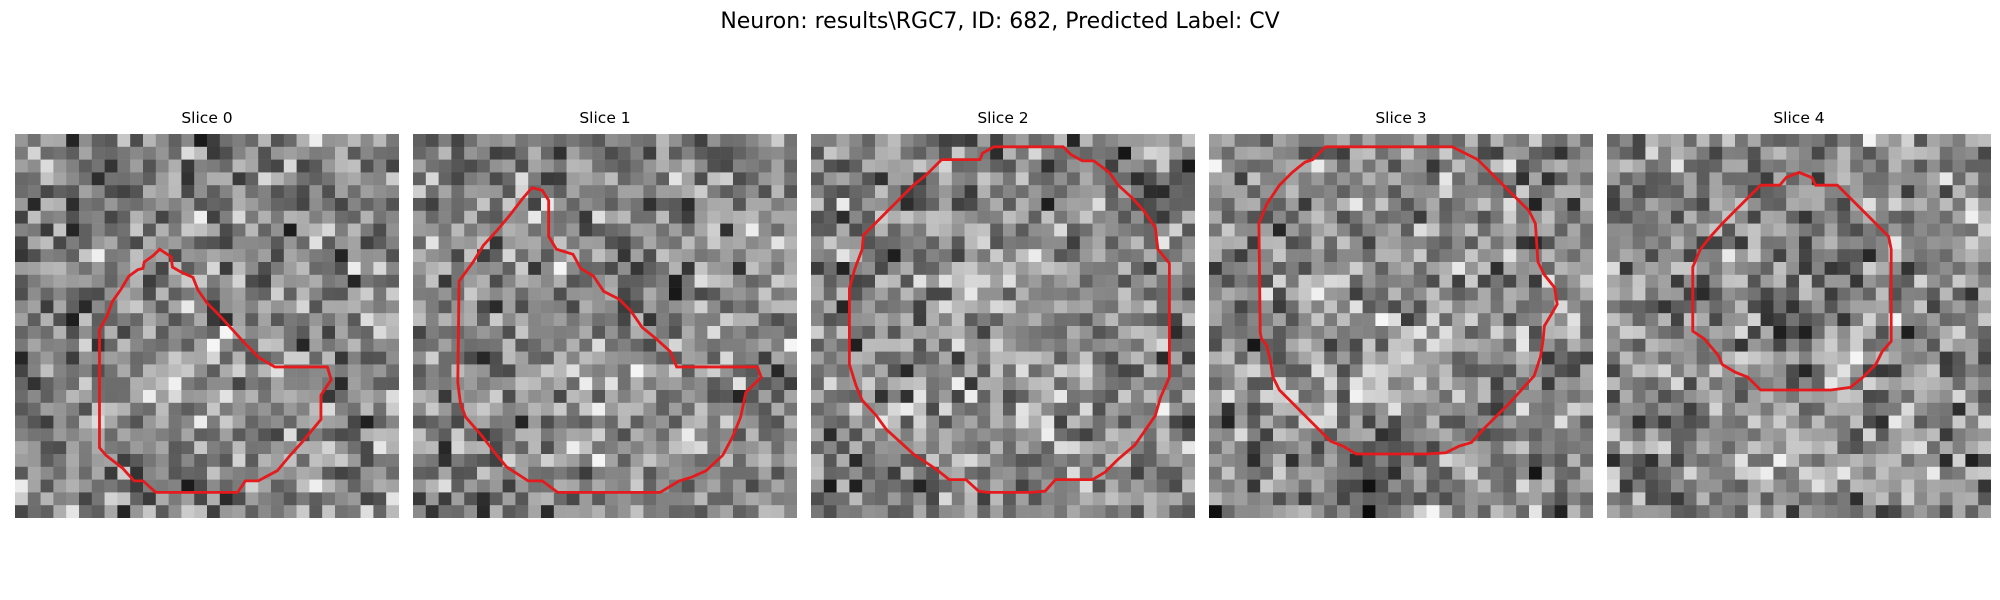  What do you see at coordinates (605, 326) in the screenshot?
I see `pixel-grid` at bounding box center [605, 326].